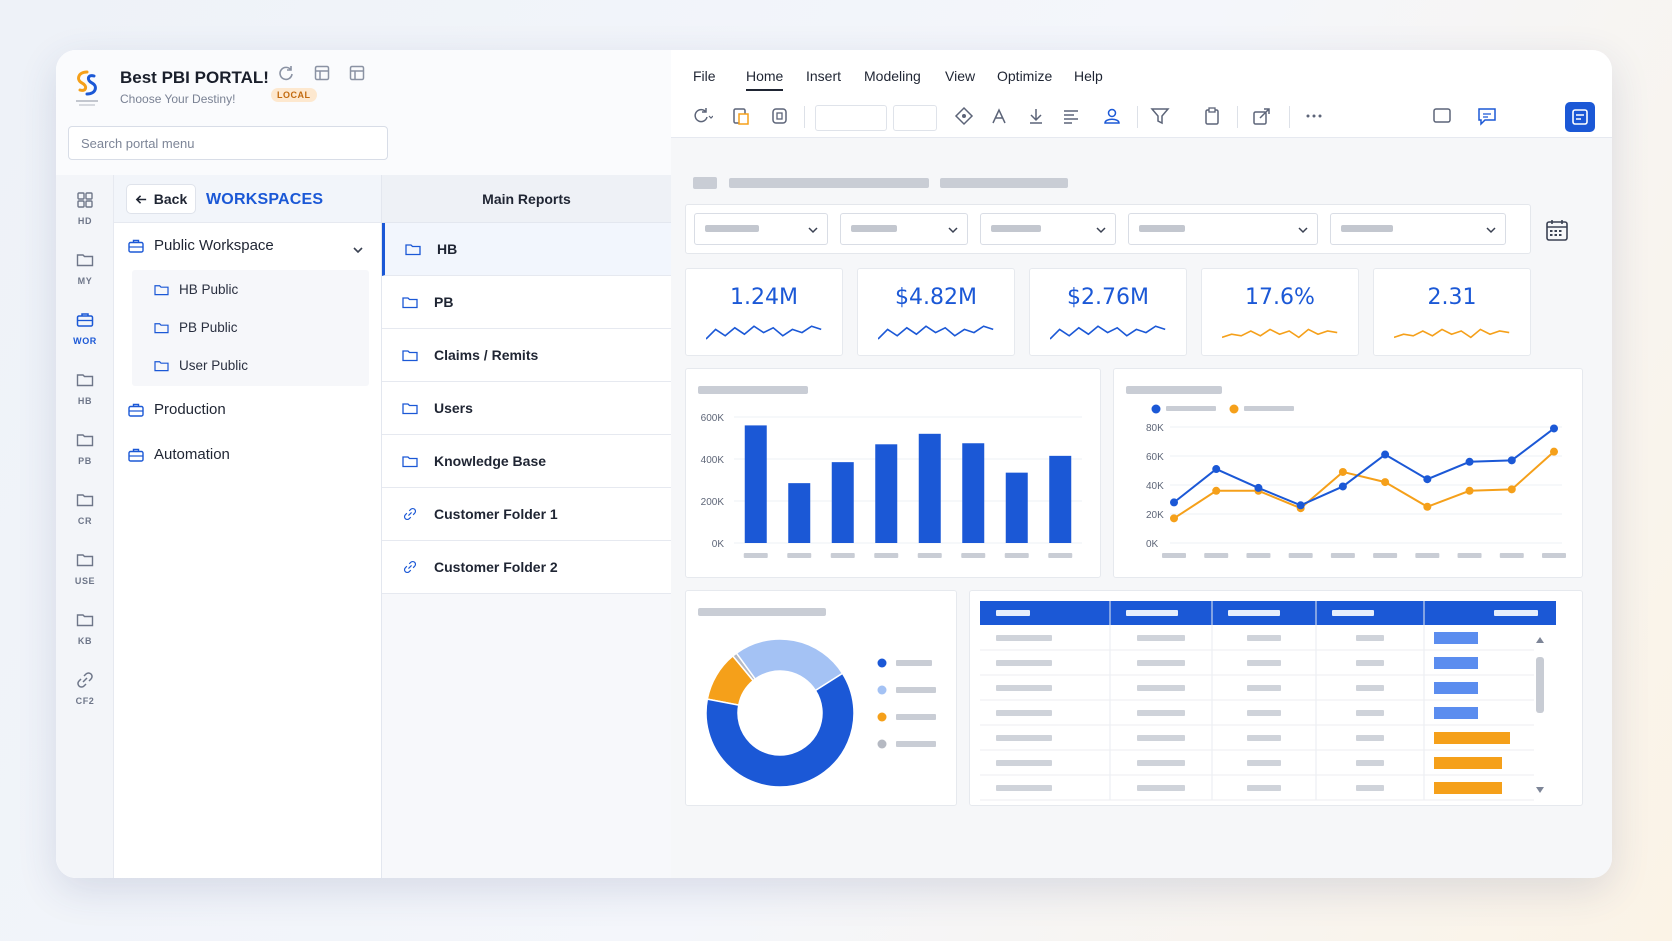  What do you see at coordinates (1580, 117) in the screenshot?
I see `publish-button` at bounding box center [1580, 117].